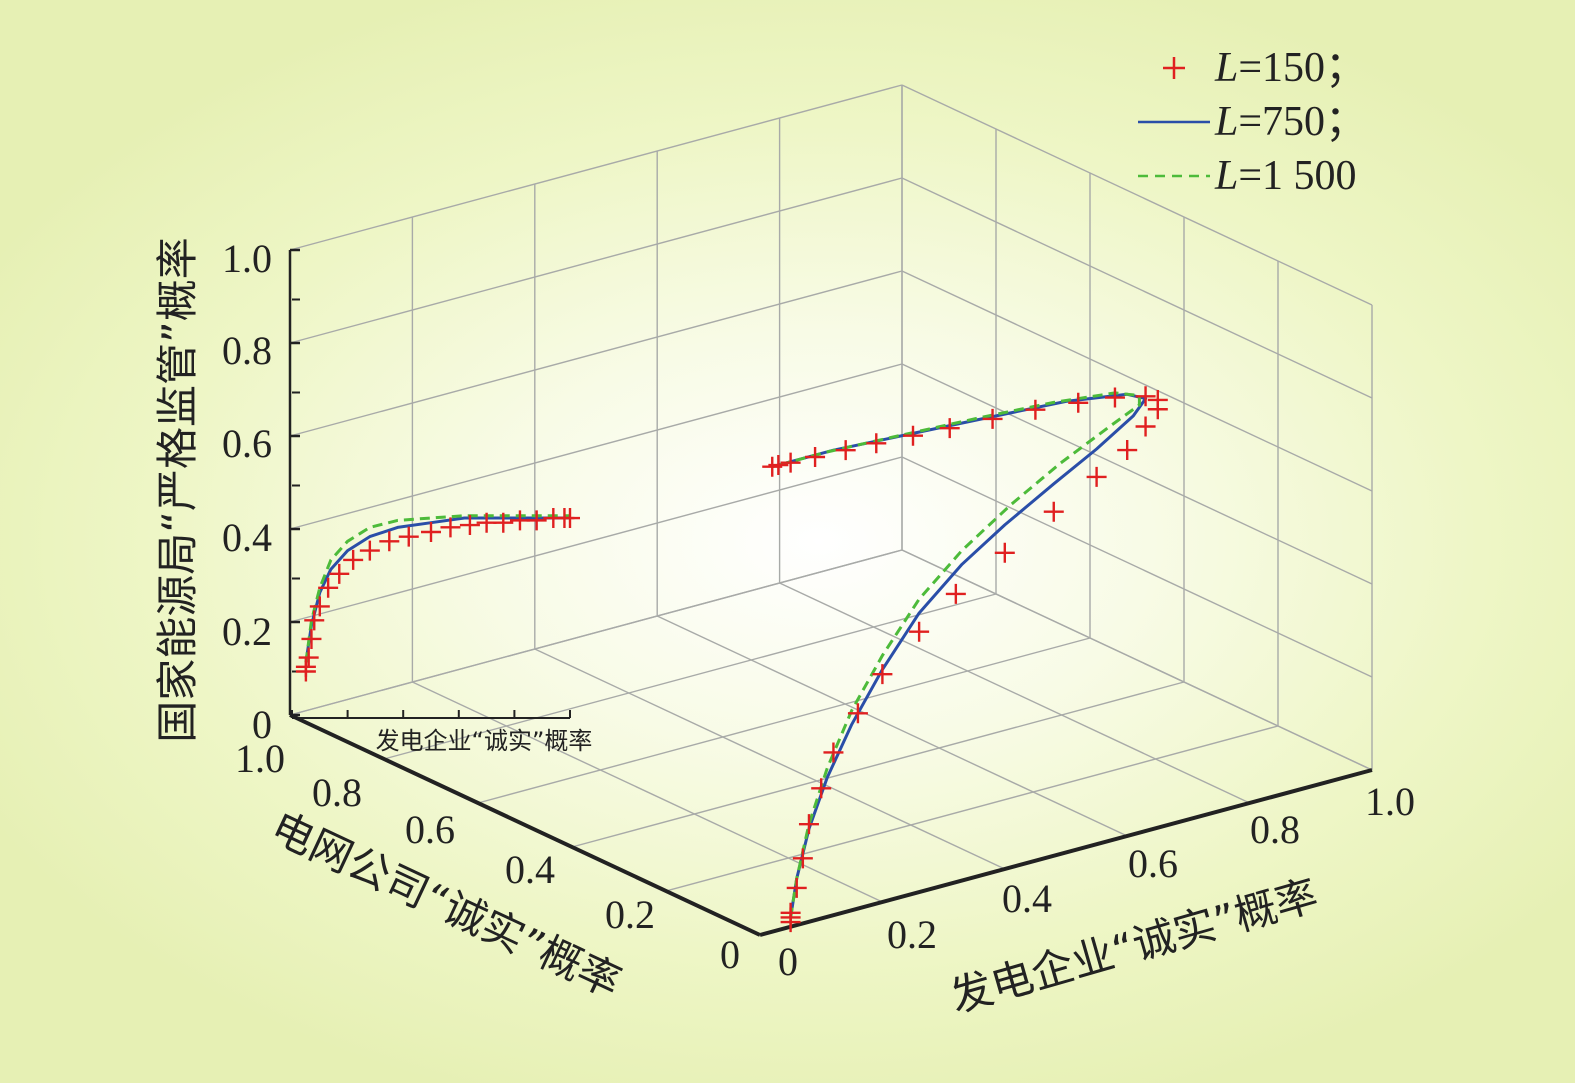  Describe the element at coordinates (177, 490) in the screenshot. I see `z-axis-label: 国家能源局“严格监管”概率` at that location.